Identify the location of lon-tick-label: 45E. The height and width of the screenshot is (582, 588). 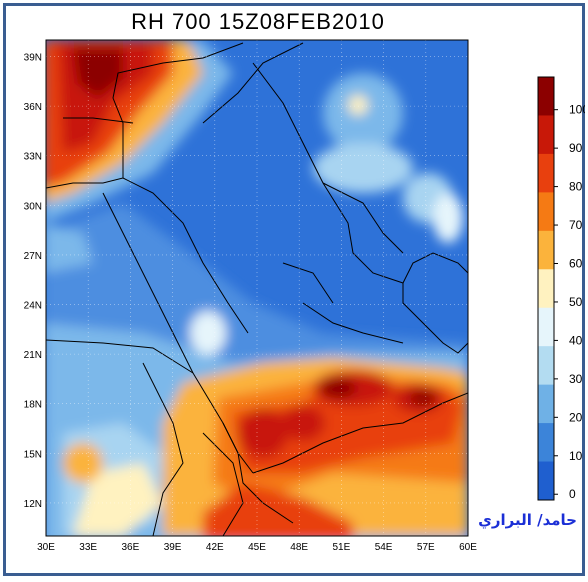
(257, 547).